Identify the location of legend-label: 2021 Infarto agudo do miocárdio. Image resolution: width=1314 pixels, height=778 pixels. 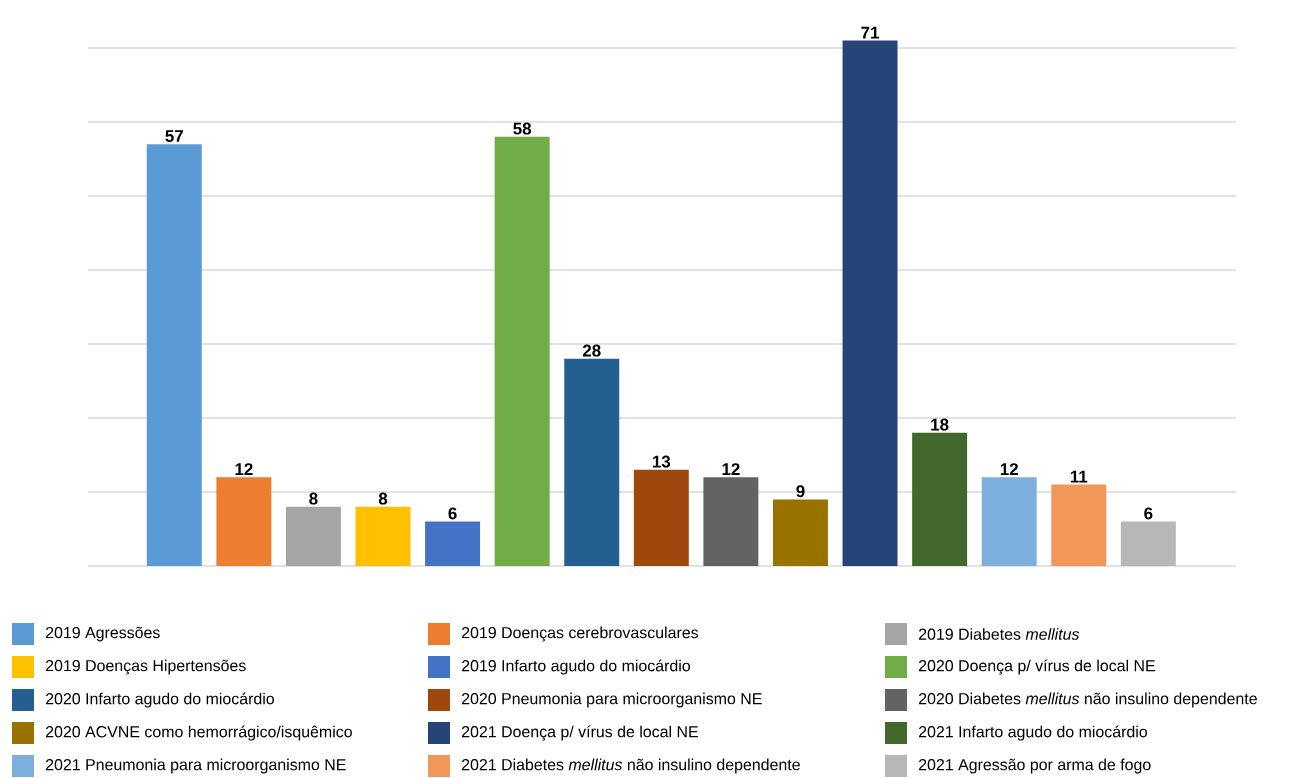
(1033, 733).